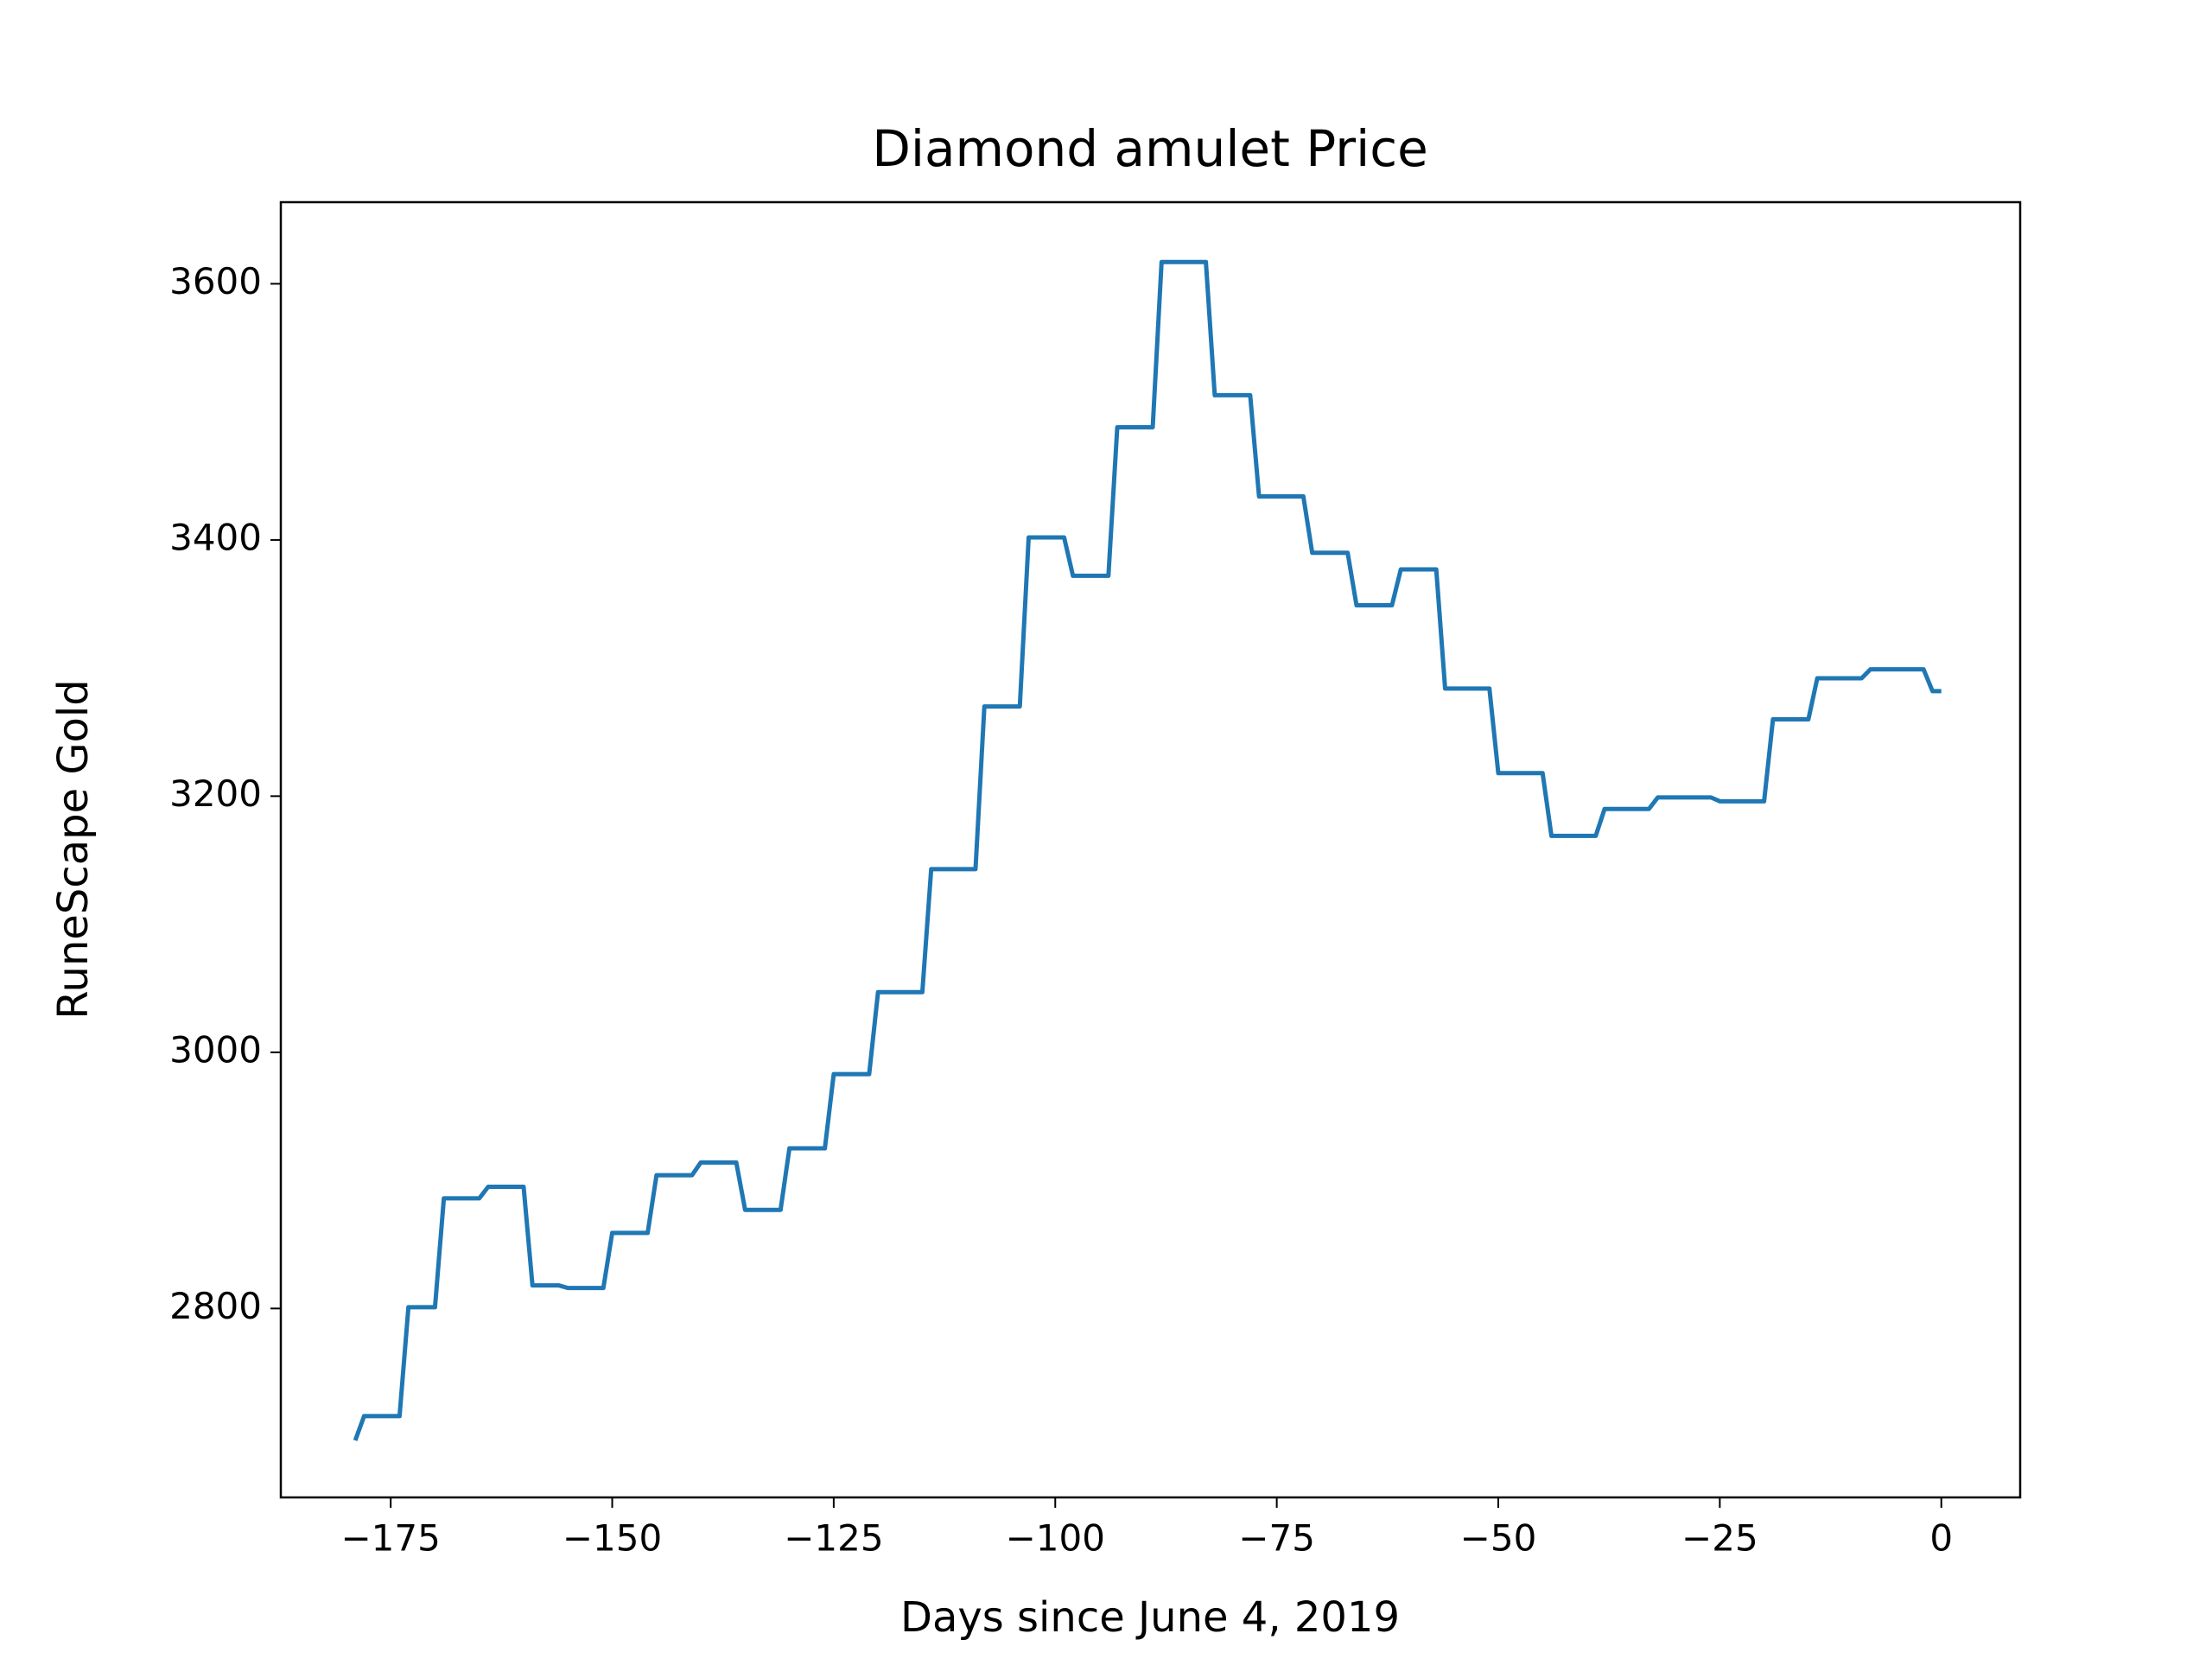 The height and width of the screenshot is (1659, 2212). Describe the element at coordinates (1498, 1538) in the screenshot. I see `x-tick-label: −50` at that location.